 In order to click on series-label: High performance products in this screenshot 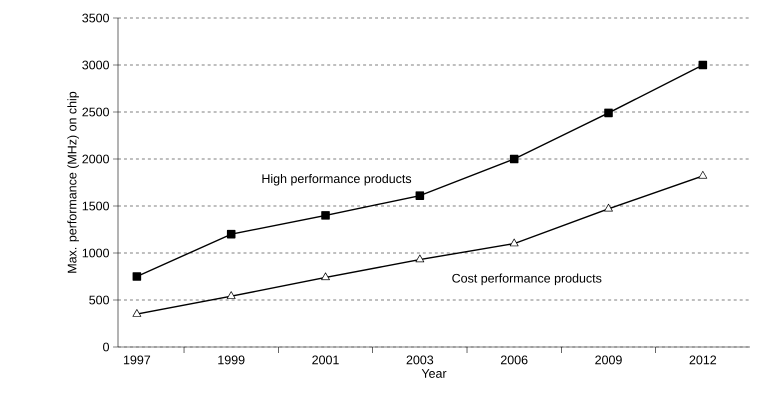, I will do `click(337, 180)`.